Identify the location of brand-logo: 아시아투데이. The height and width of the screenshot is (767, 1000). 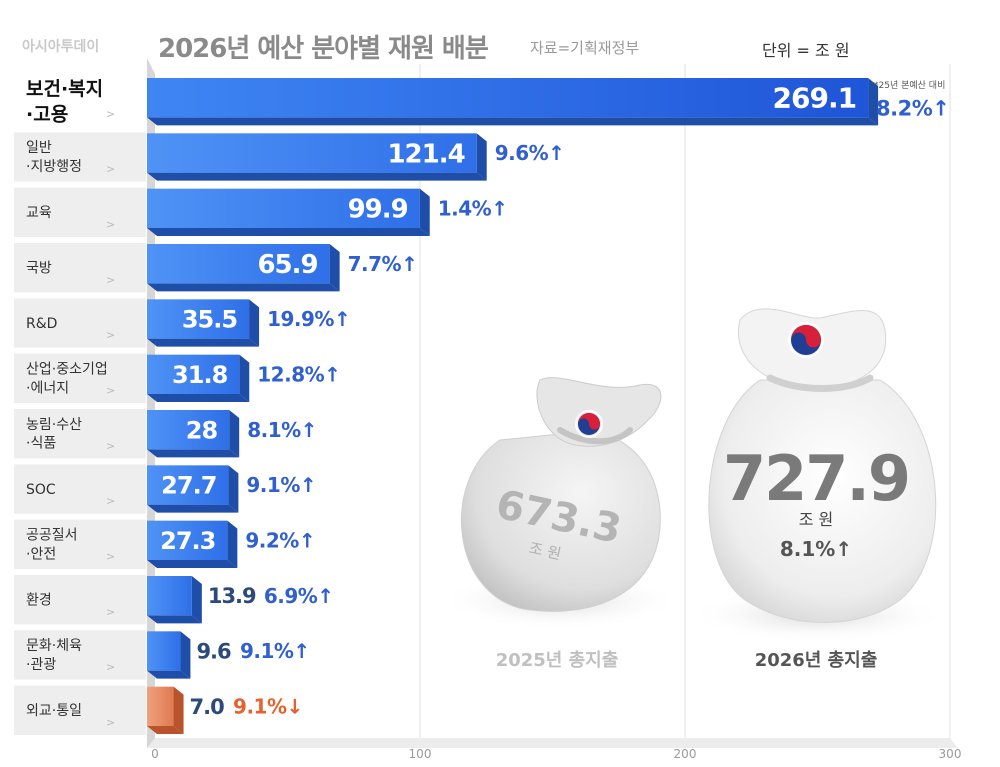
(61, 47).